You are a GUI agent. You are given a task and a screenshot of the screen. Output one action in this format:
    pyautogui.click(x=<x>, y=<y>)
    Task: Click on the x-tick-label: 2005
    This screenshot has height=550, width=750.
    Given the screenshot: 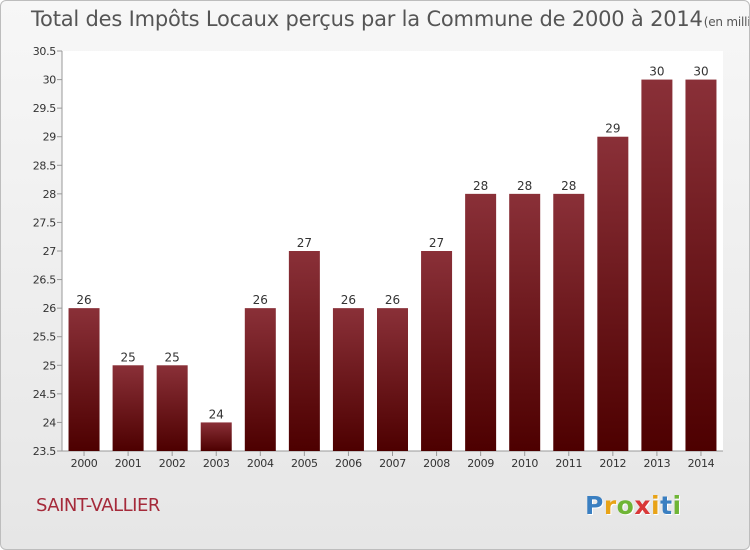 What is the action you would take?
    pyautogui.click(x=304, y=463)
    